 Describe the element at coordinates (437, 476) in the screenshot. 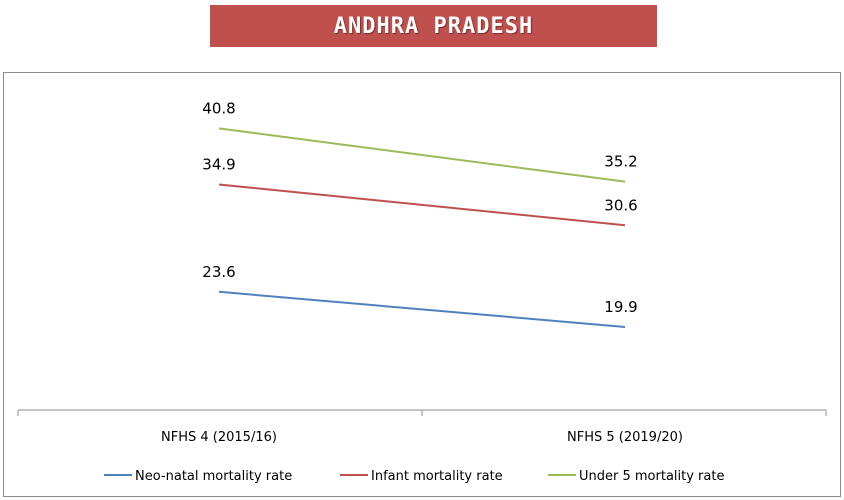

I see `legend-label: Infant mortality rate` at that location.